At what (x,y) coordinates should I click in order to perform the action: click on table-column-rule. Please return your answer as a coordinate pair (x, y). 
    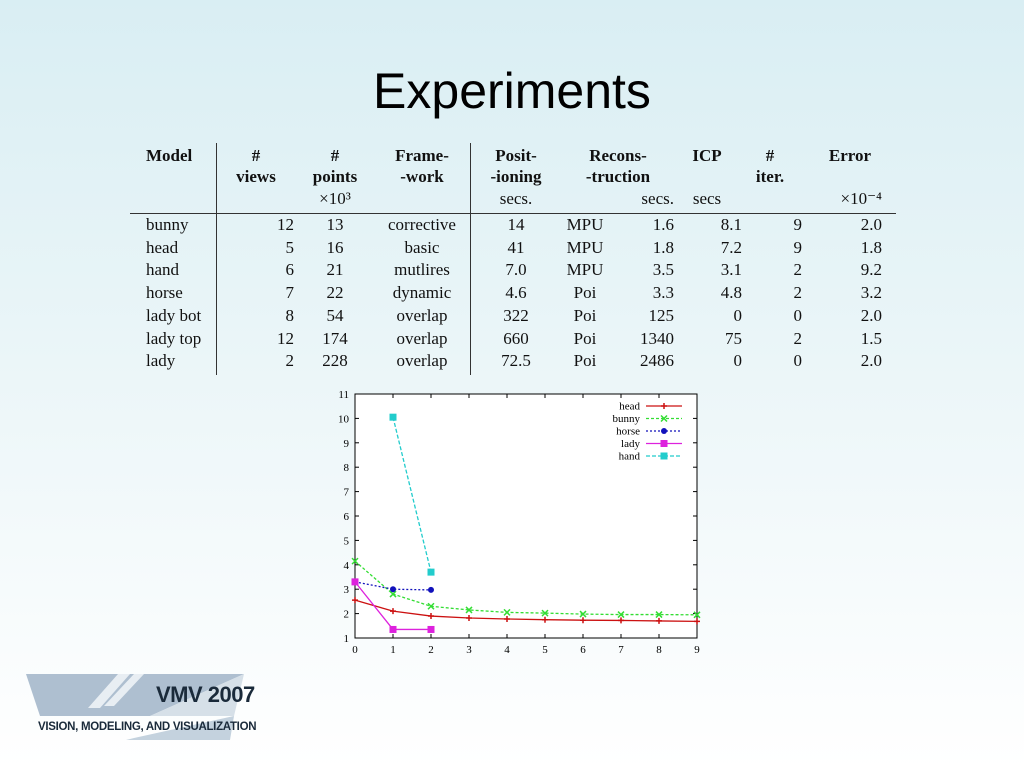
    Looking at the image, I should click on (216, 259).